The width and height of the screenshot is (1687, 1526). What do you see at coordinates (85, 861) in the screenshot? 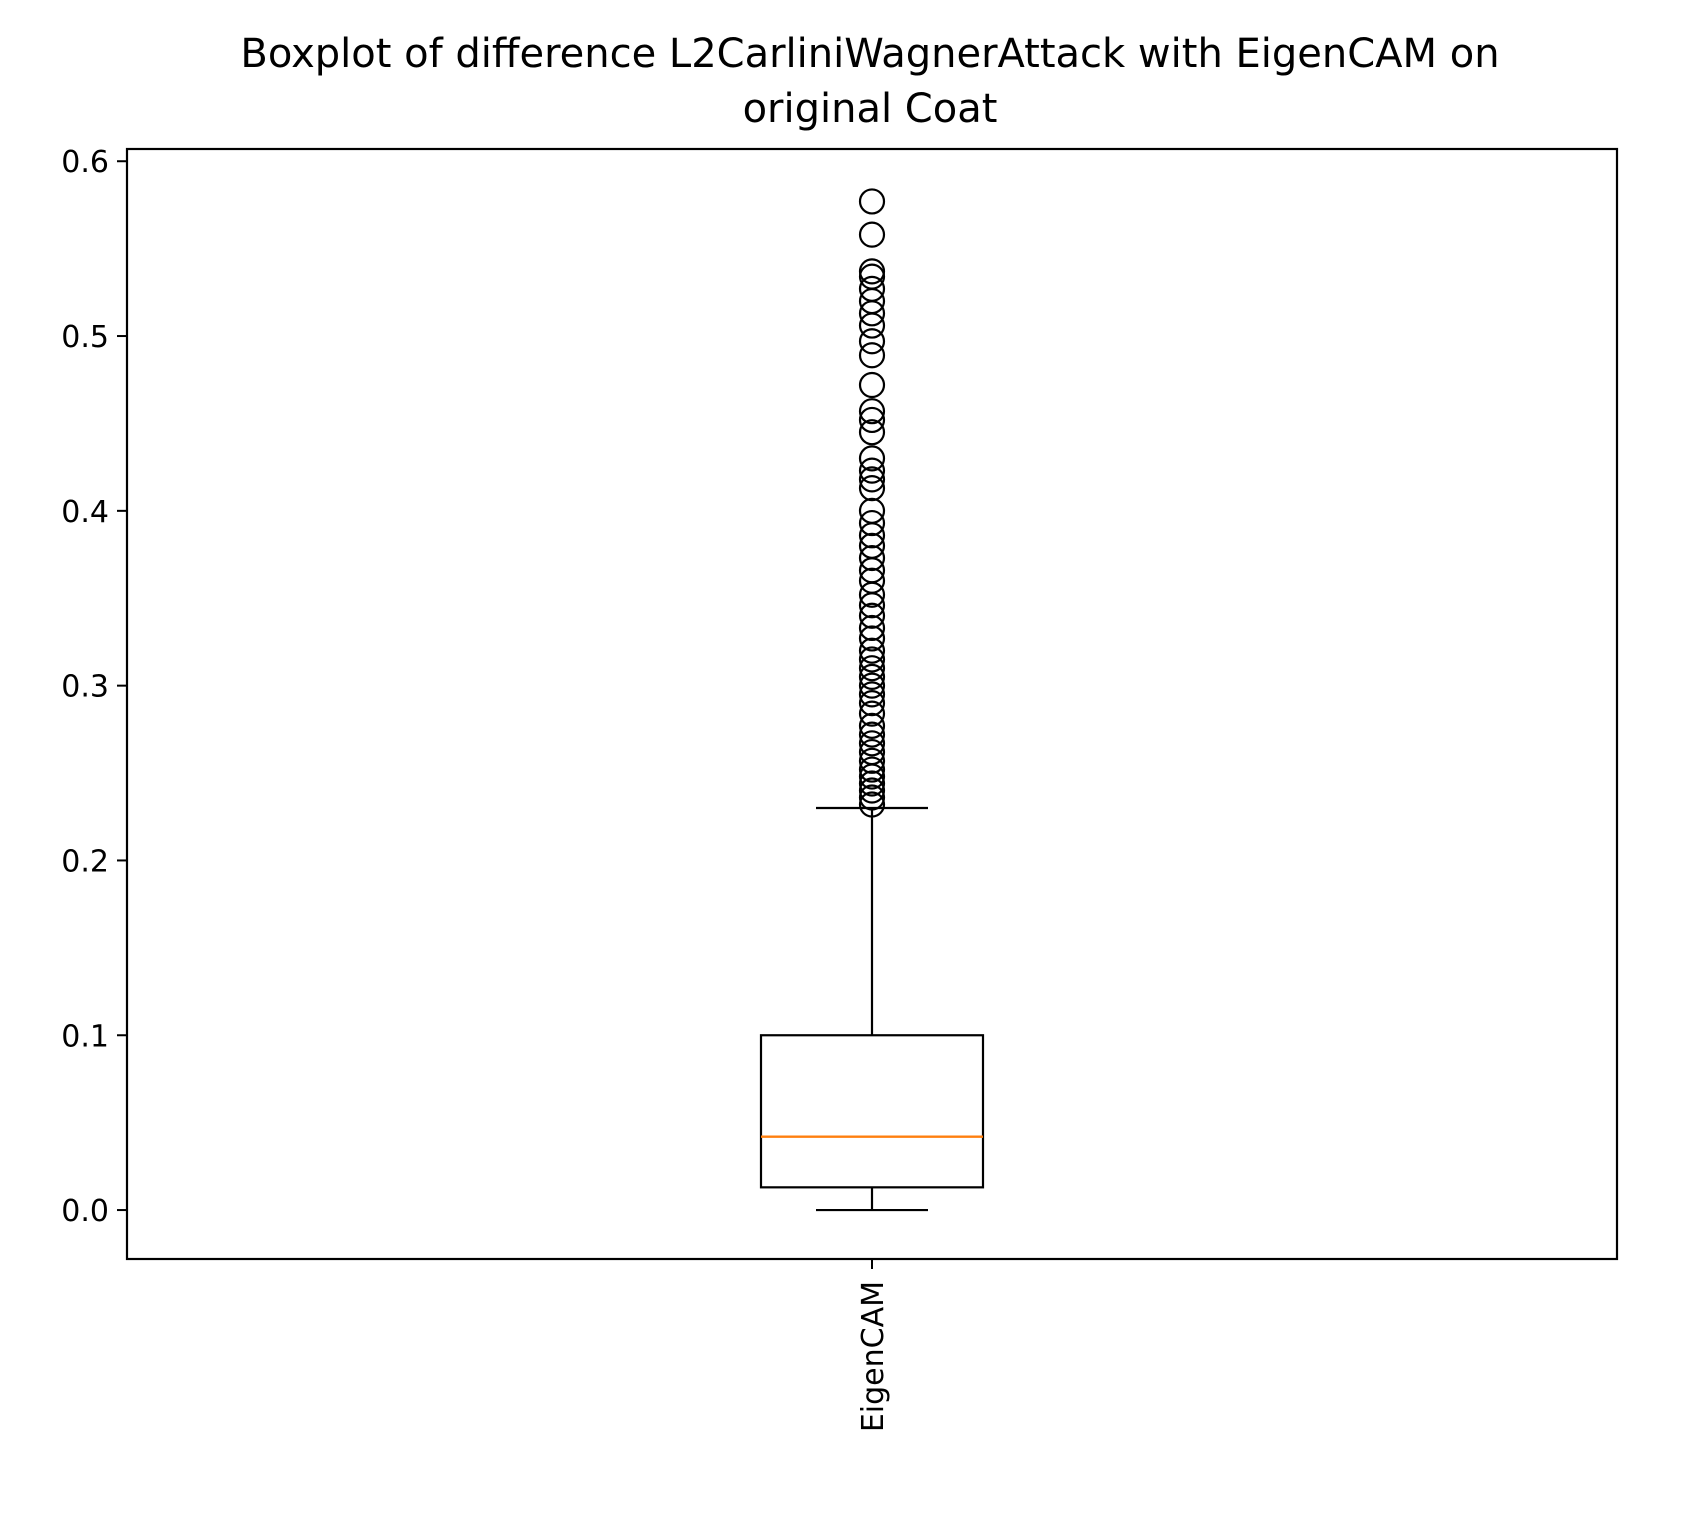
I see `y-tick-label: 0.2` at bounding box center [85, 861].